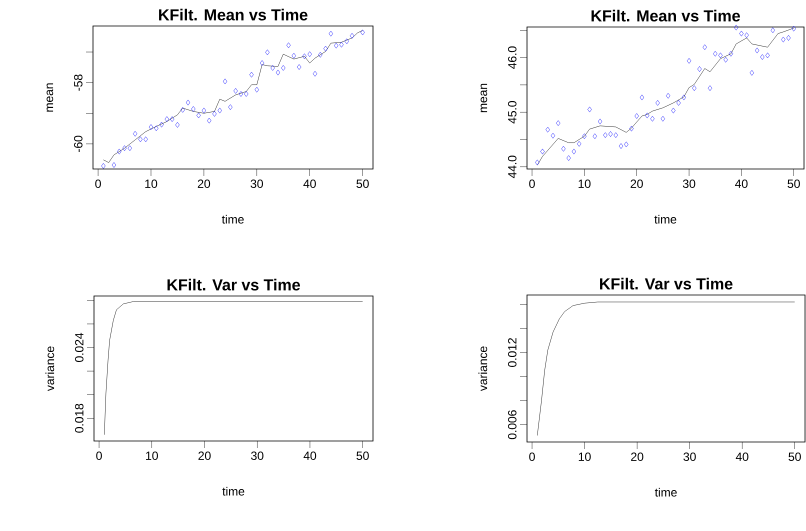 The image size is (806, 531). I want to click on y-tick-label: 0.018, so click(79, 418).